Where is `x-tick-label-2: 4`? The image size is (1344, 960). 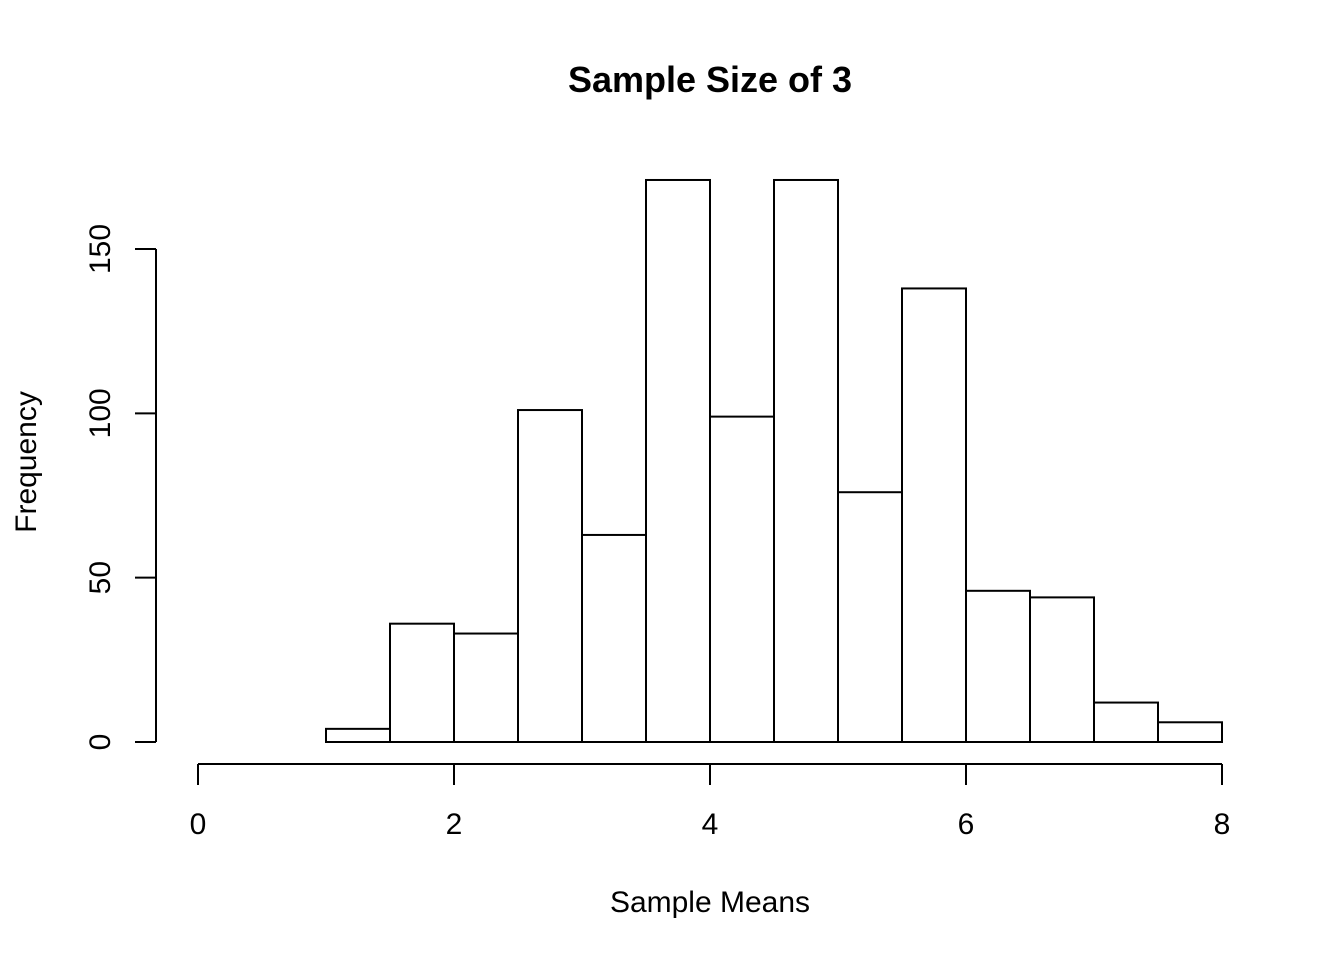 x-tick-label-2: 4 is located at coordinates (710, 824).